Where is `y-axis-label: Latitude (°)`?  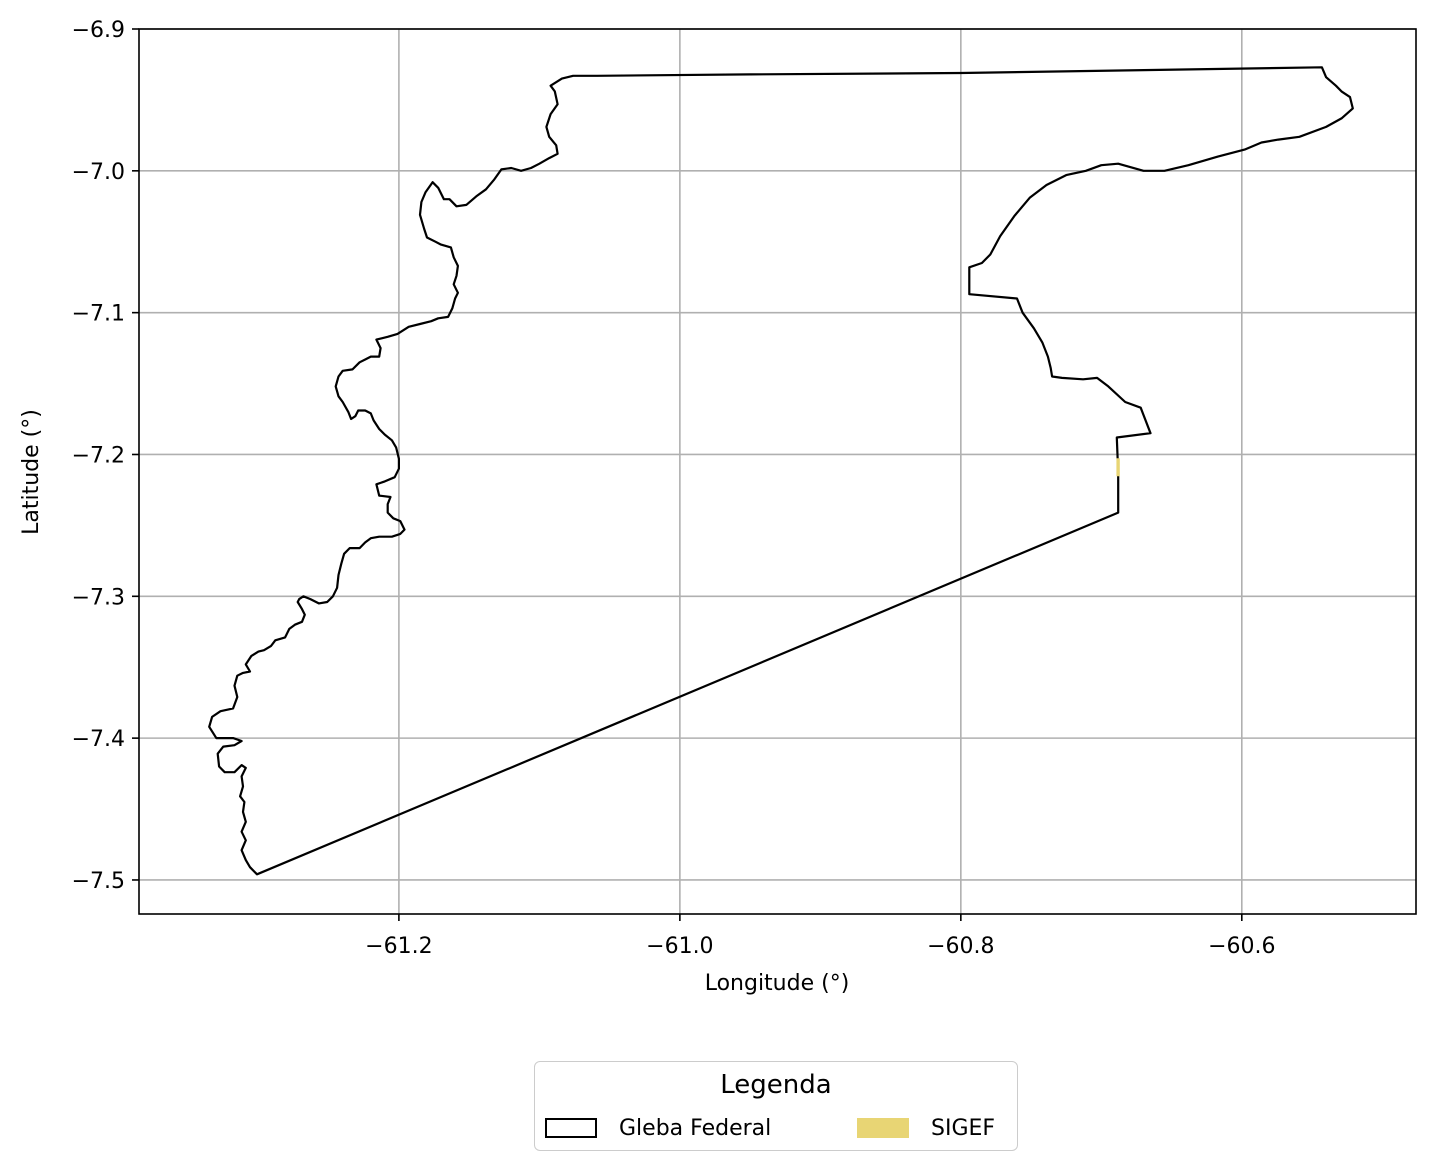 y-axis-label: Latitude (°) is located at coordinates (31, 472).